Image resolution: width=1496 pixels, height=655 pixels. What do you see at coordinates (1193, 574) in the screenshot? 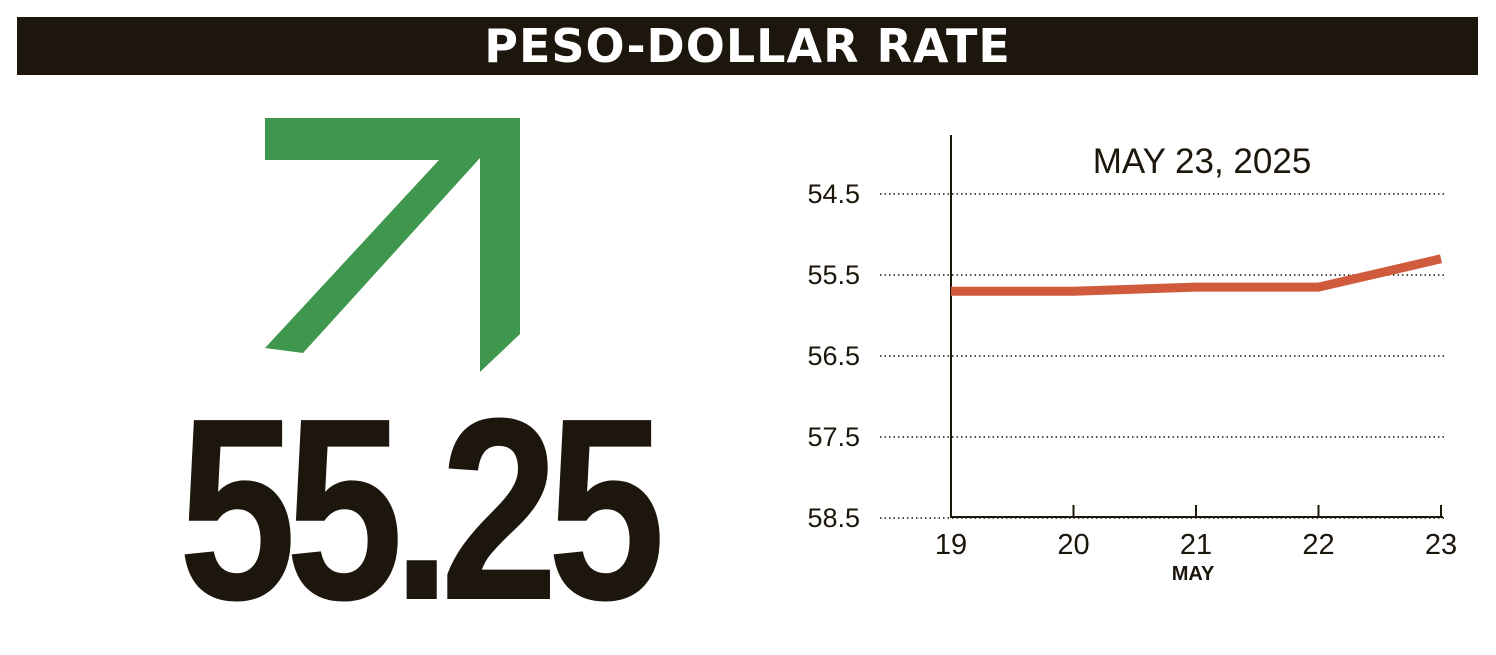
I see `x-axis-label: MAY` at bounding box center [1193, 574].